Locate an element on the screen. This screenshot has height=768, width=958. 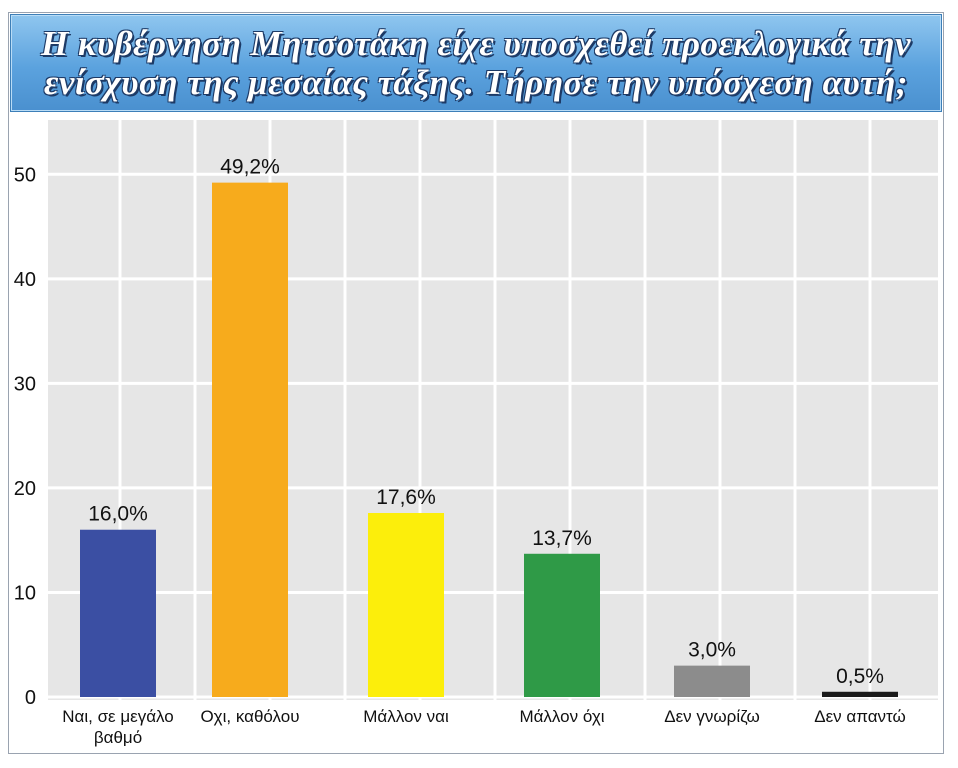
x-category-label-line: Μάλλον όχι is located at coordinates (562, 716).